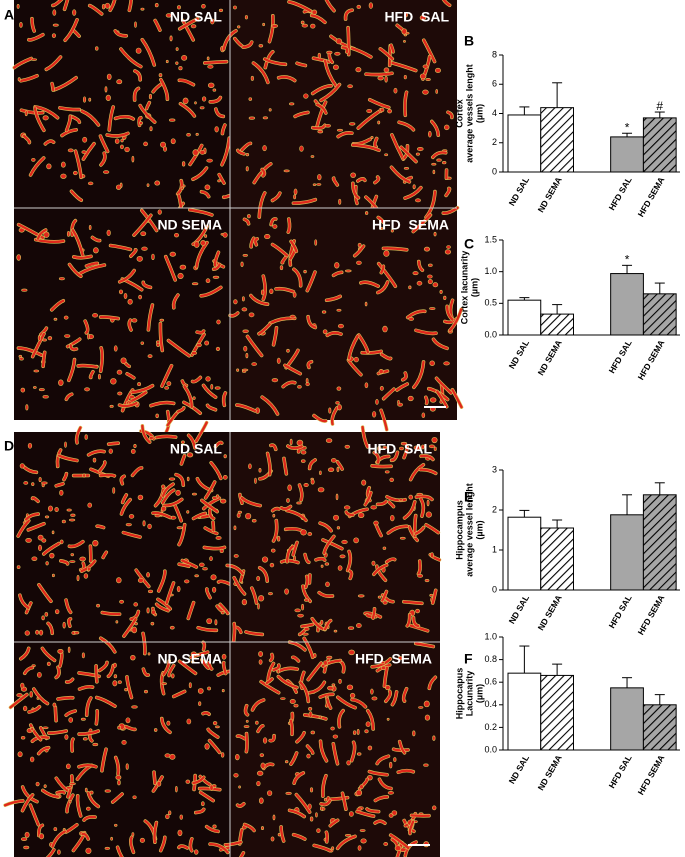  Describe the element at coordinates (550, 357) in the screenshot. I see `x-tick-label: ND SEMA` at that location.